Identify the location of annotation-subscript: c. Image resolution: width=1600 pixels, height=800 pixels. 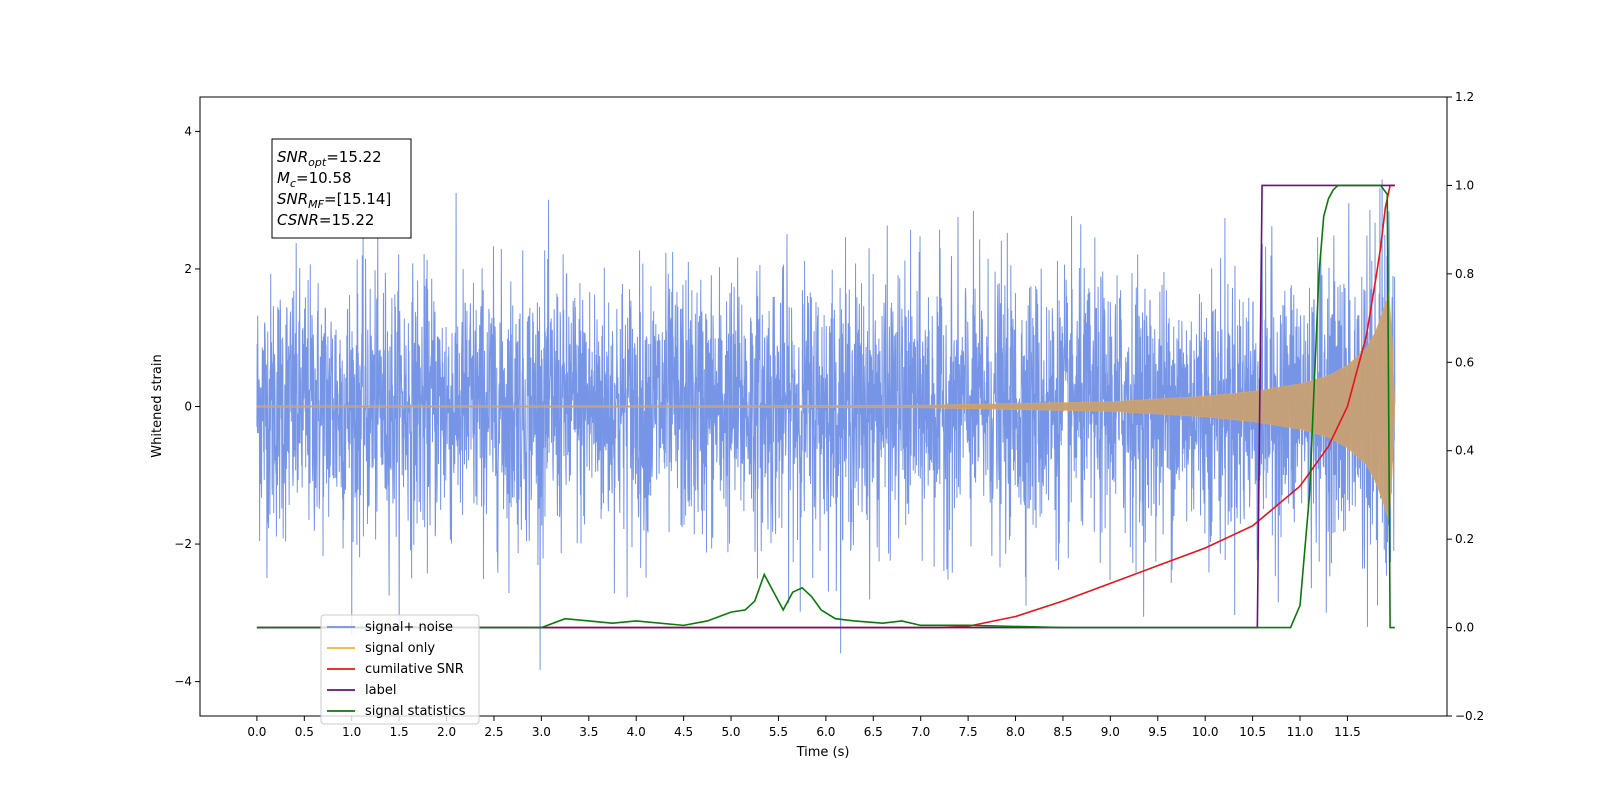
(293, 183).